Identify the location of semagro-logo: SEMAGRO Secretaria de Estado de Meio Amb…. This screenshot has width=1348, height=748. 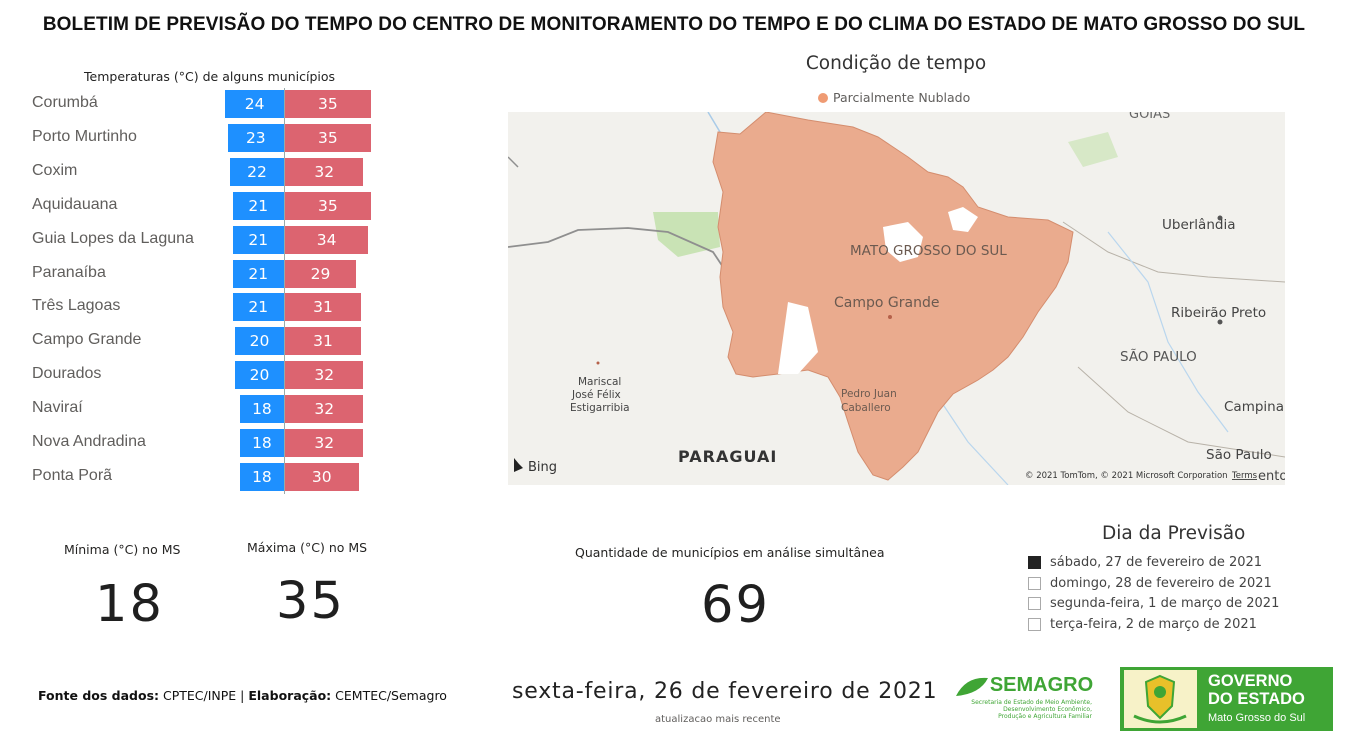
(1023, 697).